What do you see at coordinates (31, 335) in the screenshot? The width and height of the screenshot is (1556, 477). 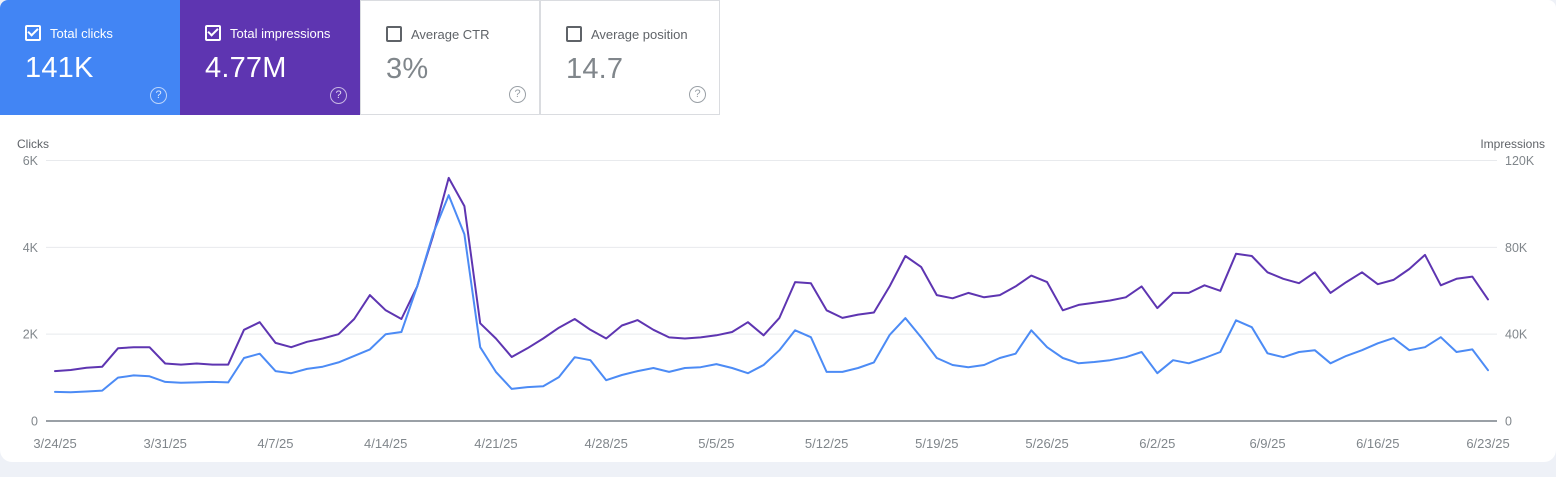 I see `y-tick-label-left: 2K` at bounding box center [31, 335].